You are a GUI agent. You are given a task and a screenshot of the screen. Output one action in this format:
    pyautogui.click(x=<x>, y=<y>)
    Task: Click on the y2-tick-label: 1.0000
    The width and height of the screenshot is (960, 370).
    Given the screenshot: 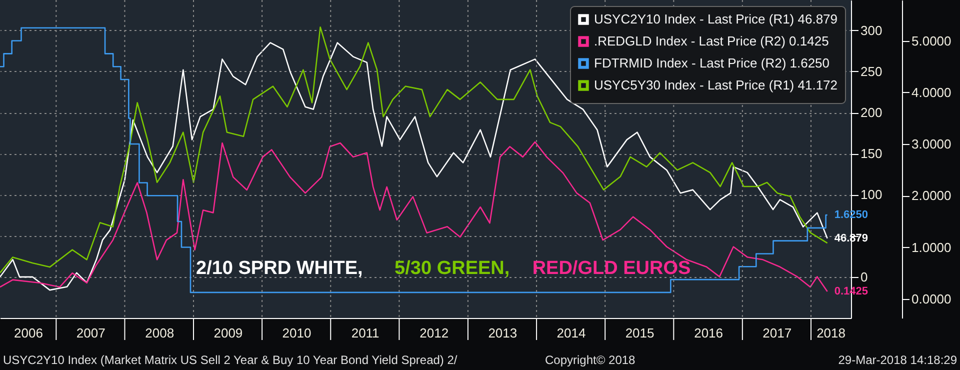 What is the action you would take?
    pyautogui.click(x=932, y=247)
    